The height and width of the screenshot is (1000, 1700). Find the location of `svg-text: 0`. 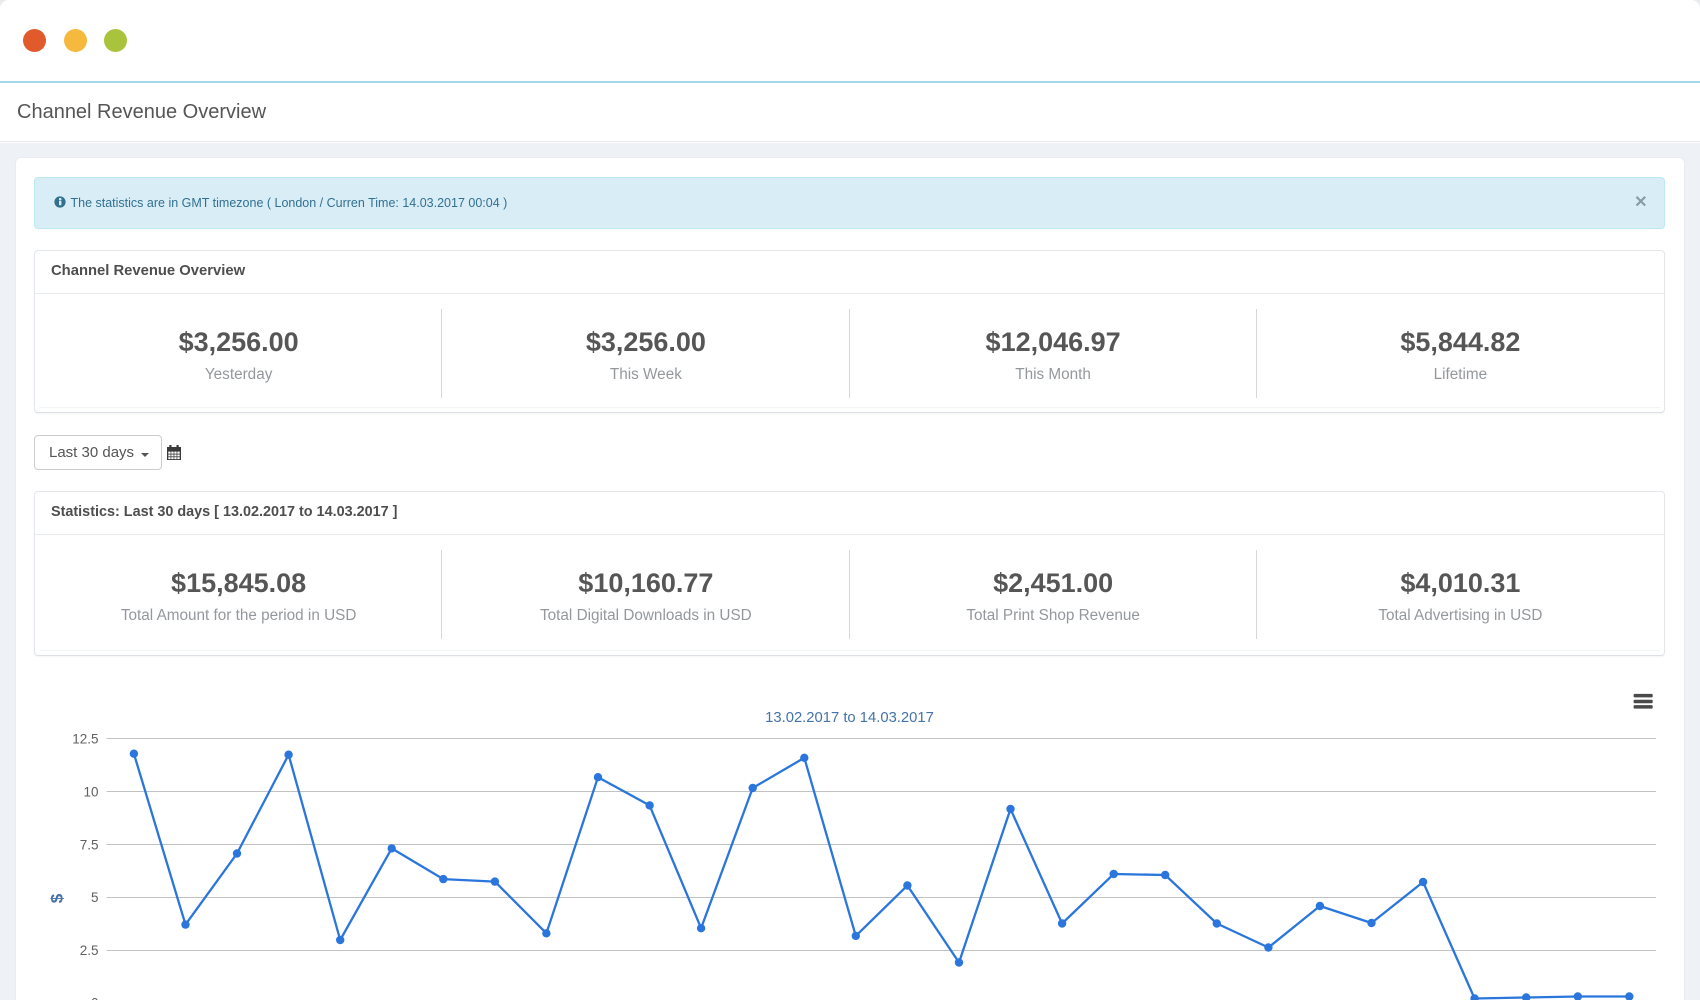

svg-text: 0 is located at coordinates (95, 998).